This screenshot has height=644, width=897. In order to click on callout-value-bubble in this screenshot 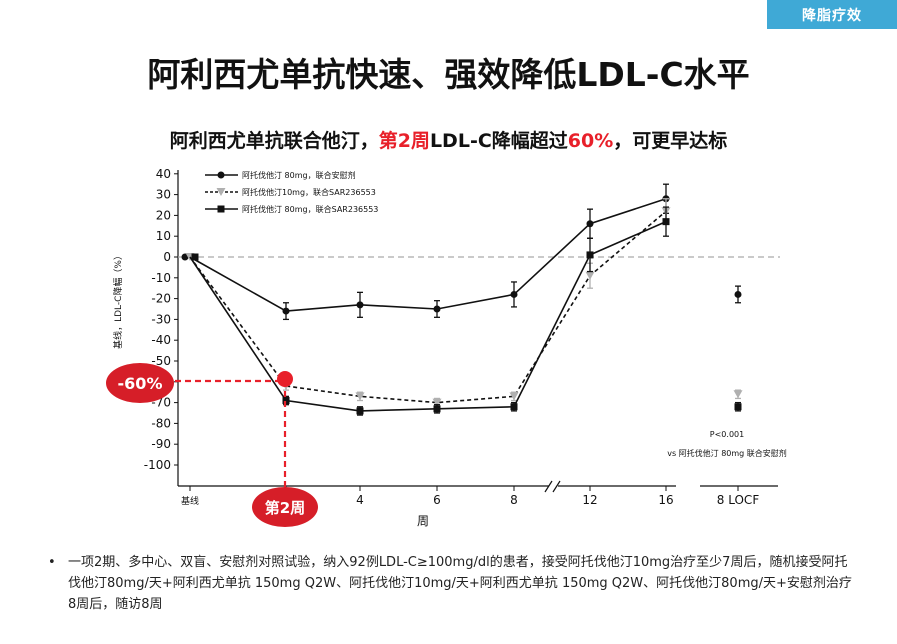, I will do `click(140, 383)`.